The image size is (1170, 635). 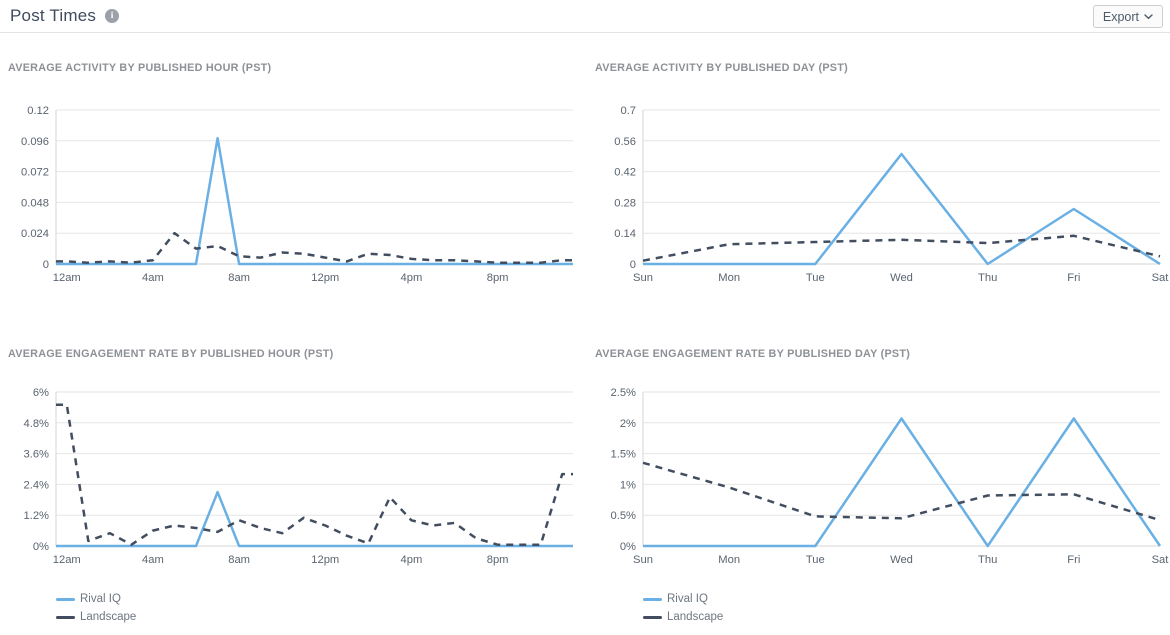 What do you see at coordinates (1120, 16) in the screenshot?
I see `export-label: Export` at bounding box center [1120, 16].